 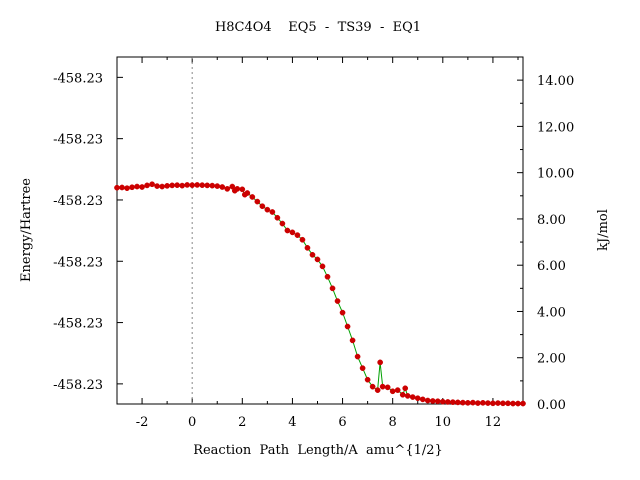 What do you see at coordinates (555, 81) in the screenshot?
I see `y2-tick-label: 14.00` at bounding box center [555, 81].